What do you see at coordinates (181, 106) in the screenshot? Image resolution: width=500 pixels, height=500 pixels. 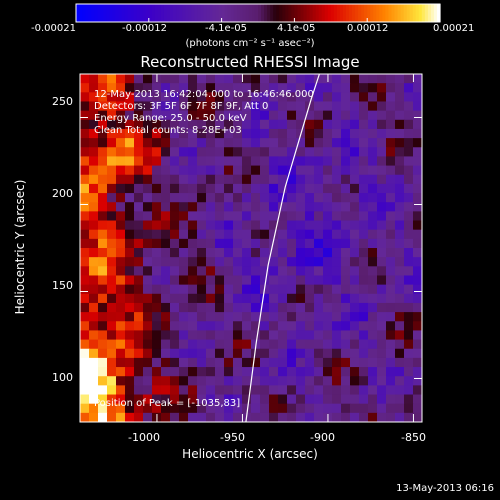 I see `info-detectors: Detectors: 3F 5F 6F 7F 8F 9F, Att 0` at bounding box center [181, 106].